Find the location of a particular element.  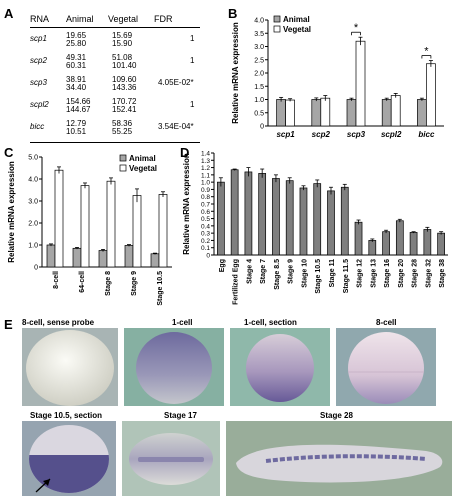

panel-letter-b: B is located at coordinates (233, 13).